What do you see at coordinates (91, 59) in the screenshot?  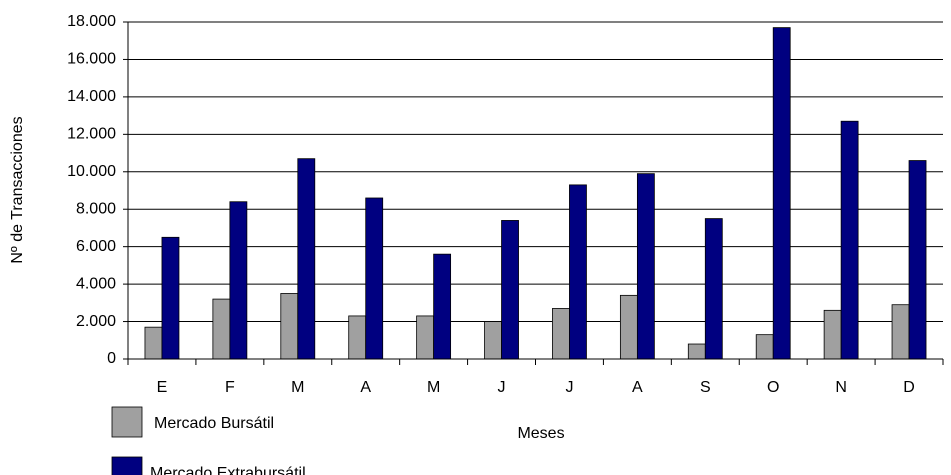 I see `y-tick-label: 16.000` at bounding box center [91, 59].